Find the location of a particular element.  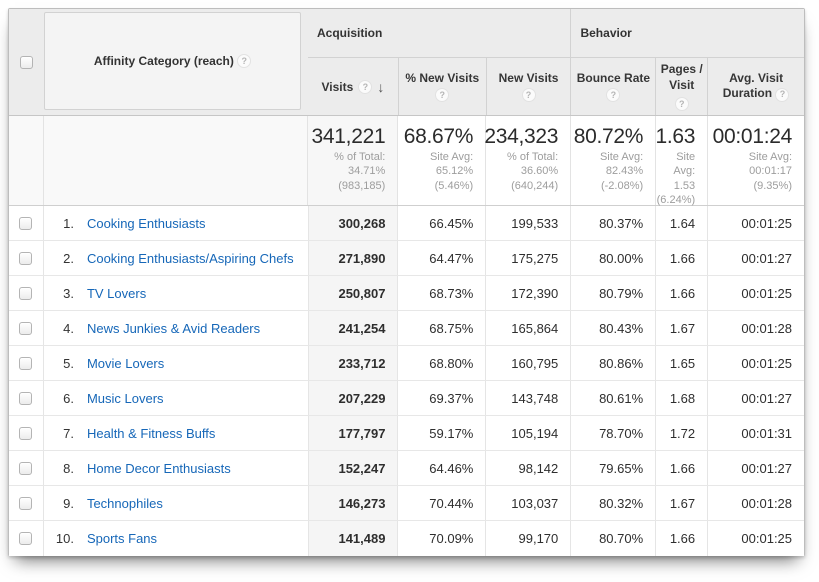

affinity-category-link: Home Decor Enthusiasts is located at coordinates (158, 468).